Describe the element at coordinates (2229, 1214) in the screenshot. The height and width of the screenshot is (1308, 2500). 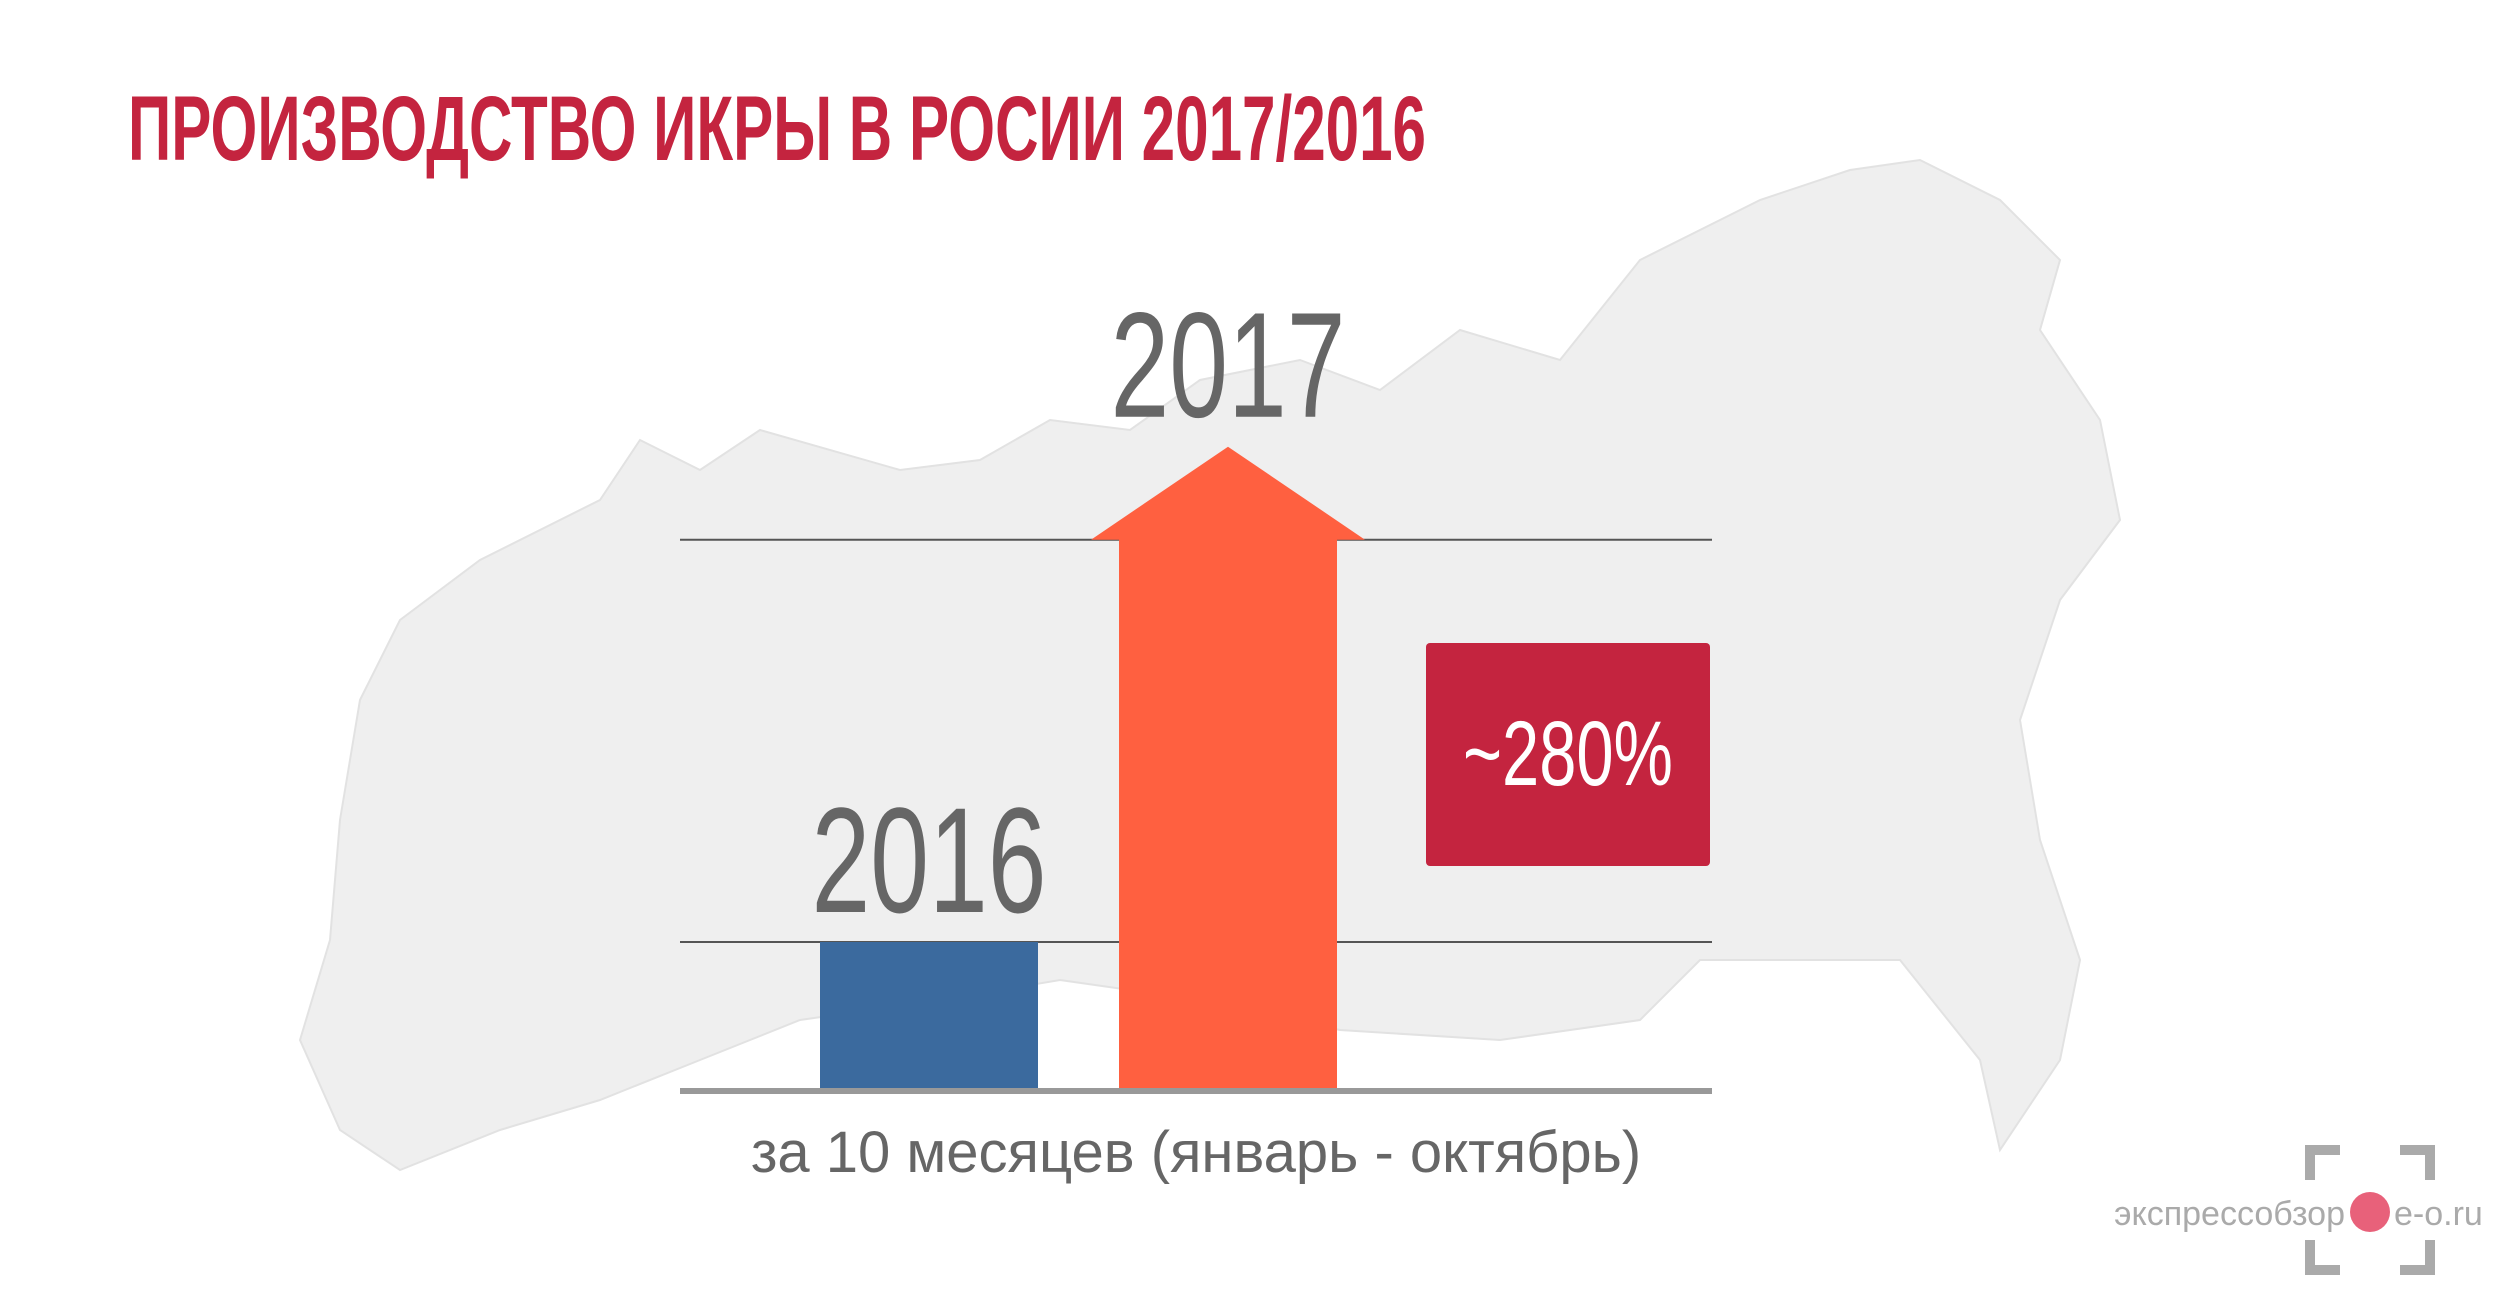
I see `watermark-text: экспрессобзор` at that location.